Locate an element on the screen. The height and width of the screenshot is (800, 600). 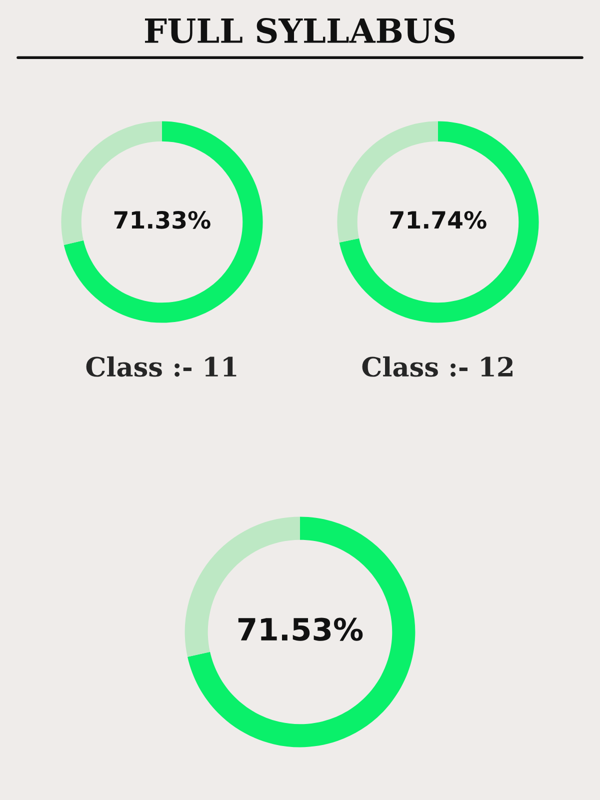
text: Class :- 12 is located at coordinates (437, 366).